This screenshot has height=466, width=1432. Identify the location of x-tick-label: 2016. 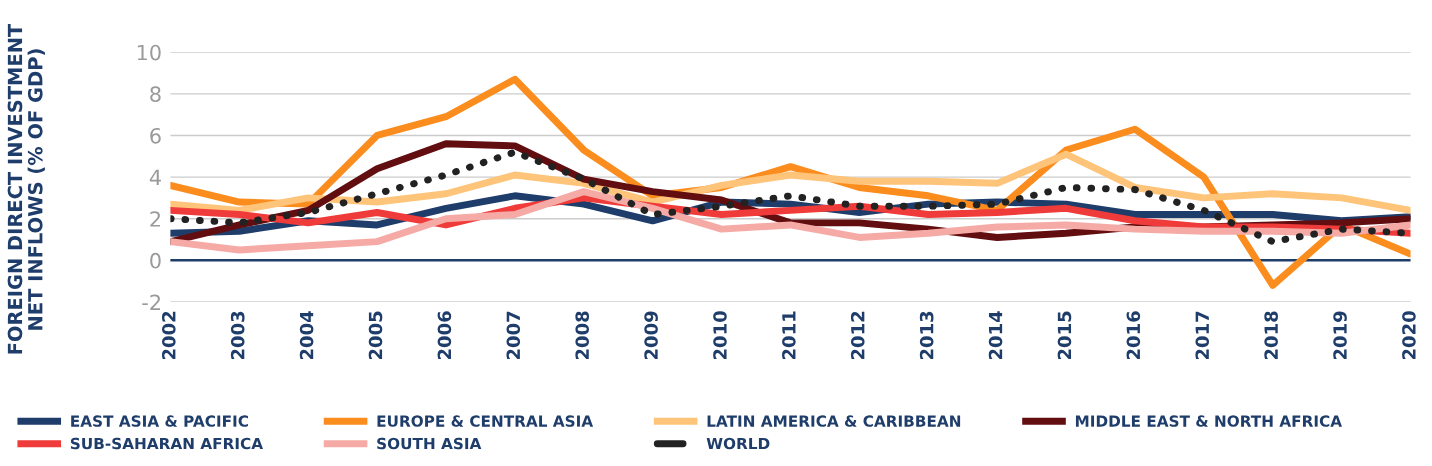
(1133, 335).